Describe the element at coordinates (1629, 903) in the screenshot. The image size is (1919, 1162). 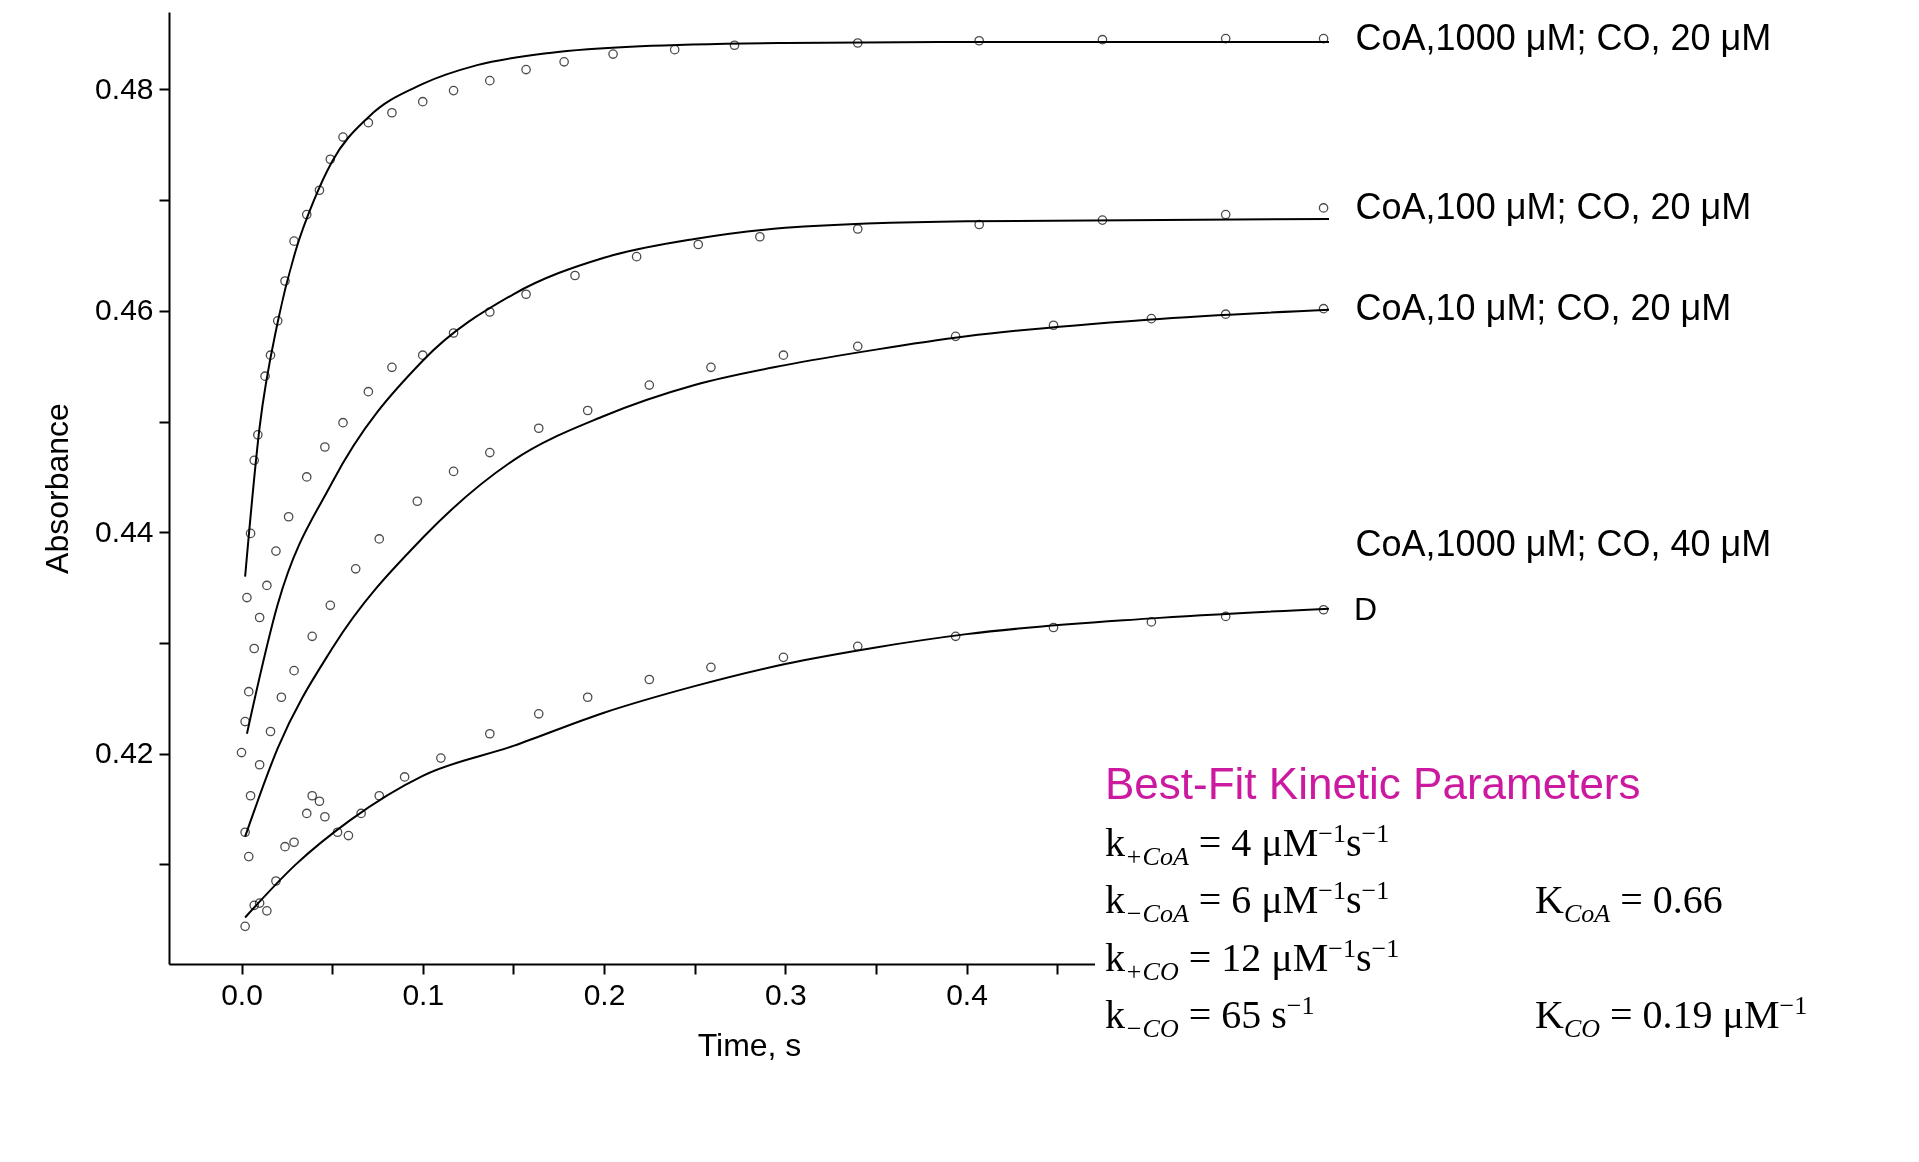
I see `text: K$_{CoA}$ = 0.66` at that location.